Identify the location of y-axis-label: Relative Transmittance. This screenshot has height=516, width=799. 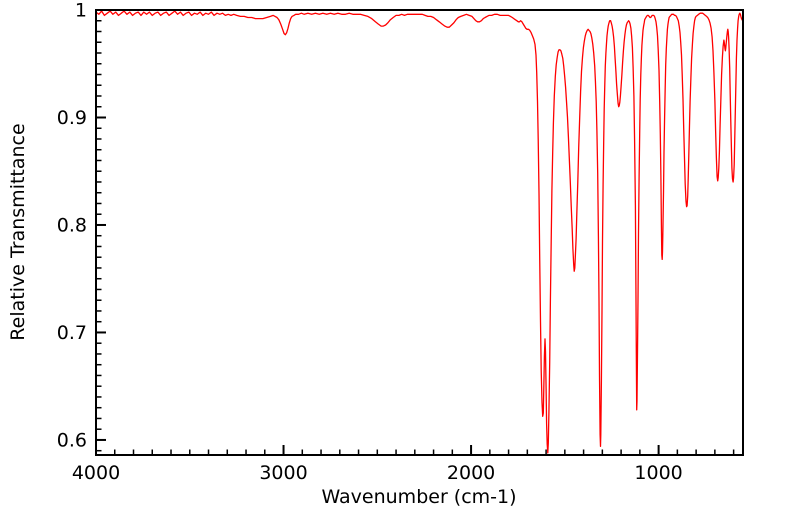
(18, 231).